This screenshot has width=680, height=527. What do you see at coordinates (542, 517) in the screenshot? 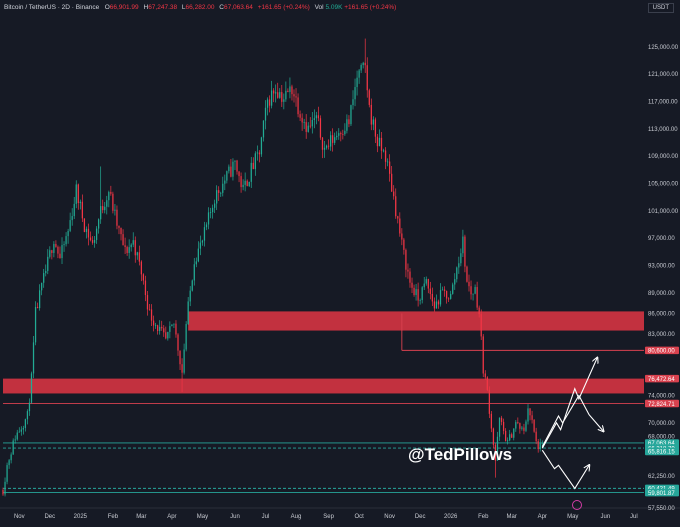
I see `x-tick-label: Apr` at bounding box center [542, 517].